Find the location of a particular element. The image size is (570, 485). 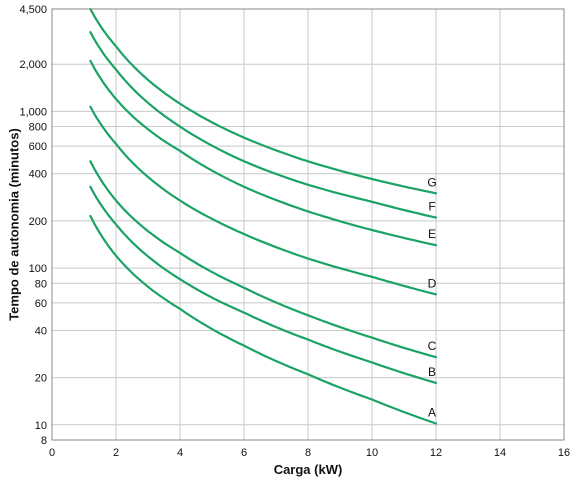

y-tick-label: 600 is located at coordinates (38, 147).